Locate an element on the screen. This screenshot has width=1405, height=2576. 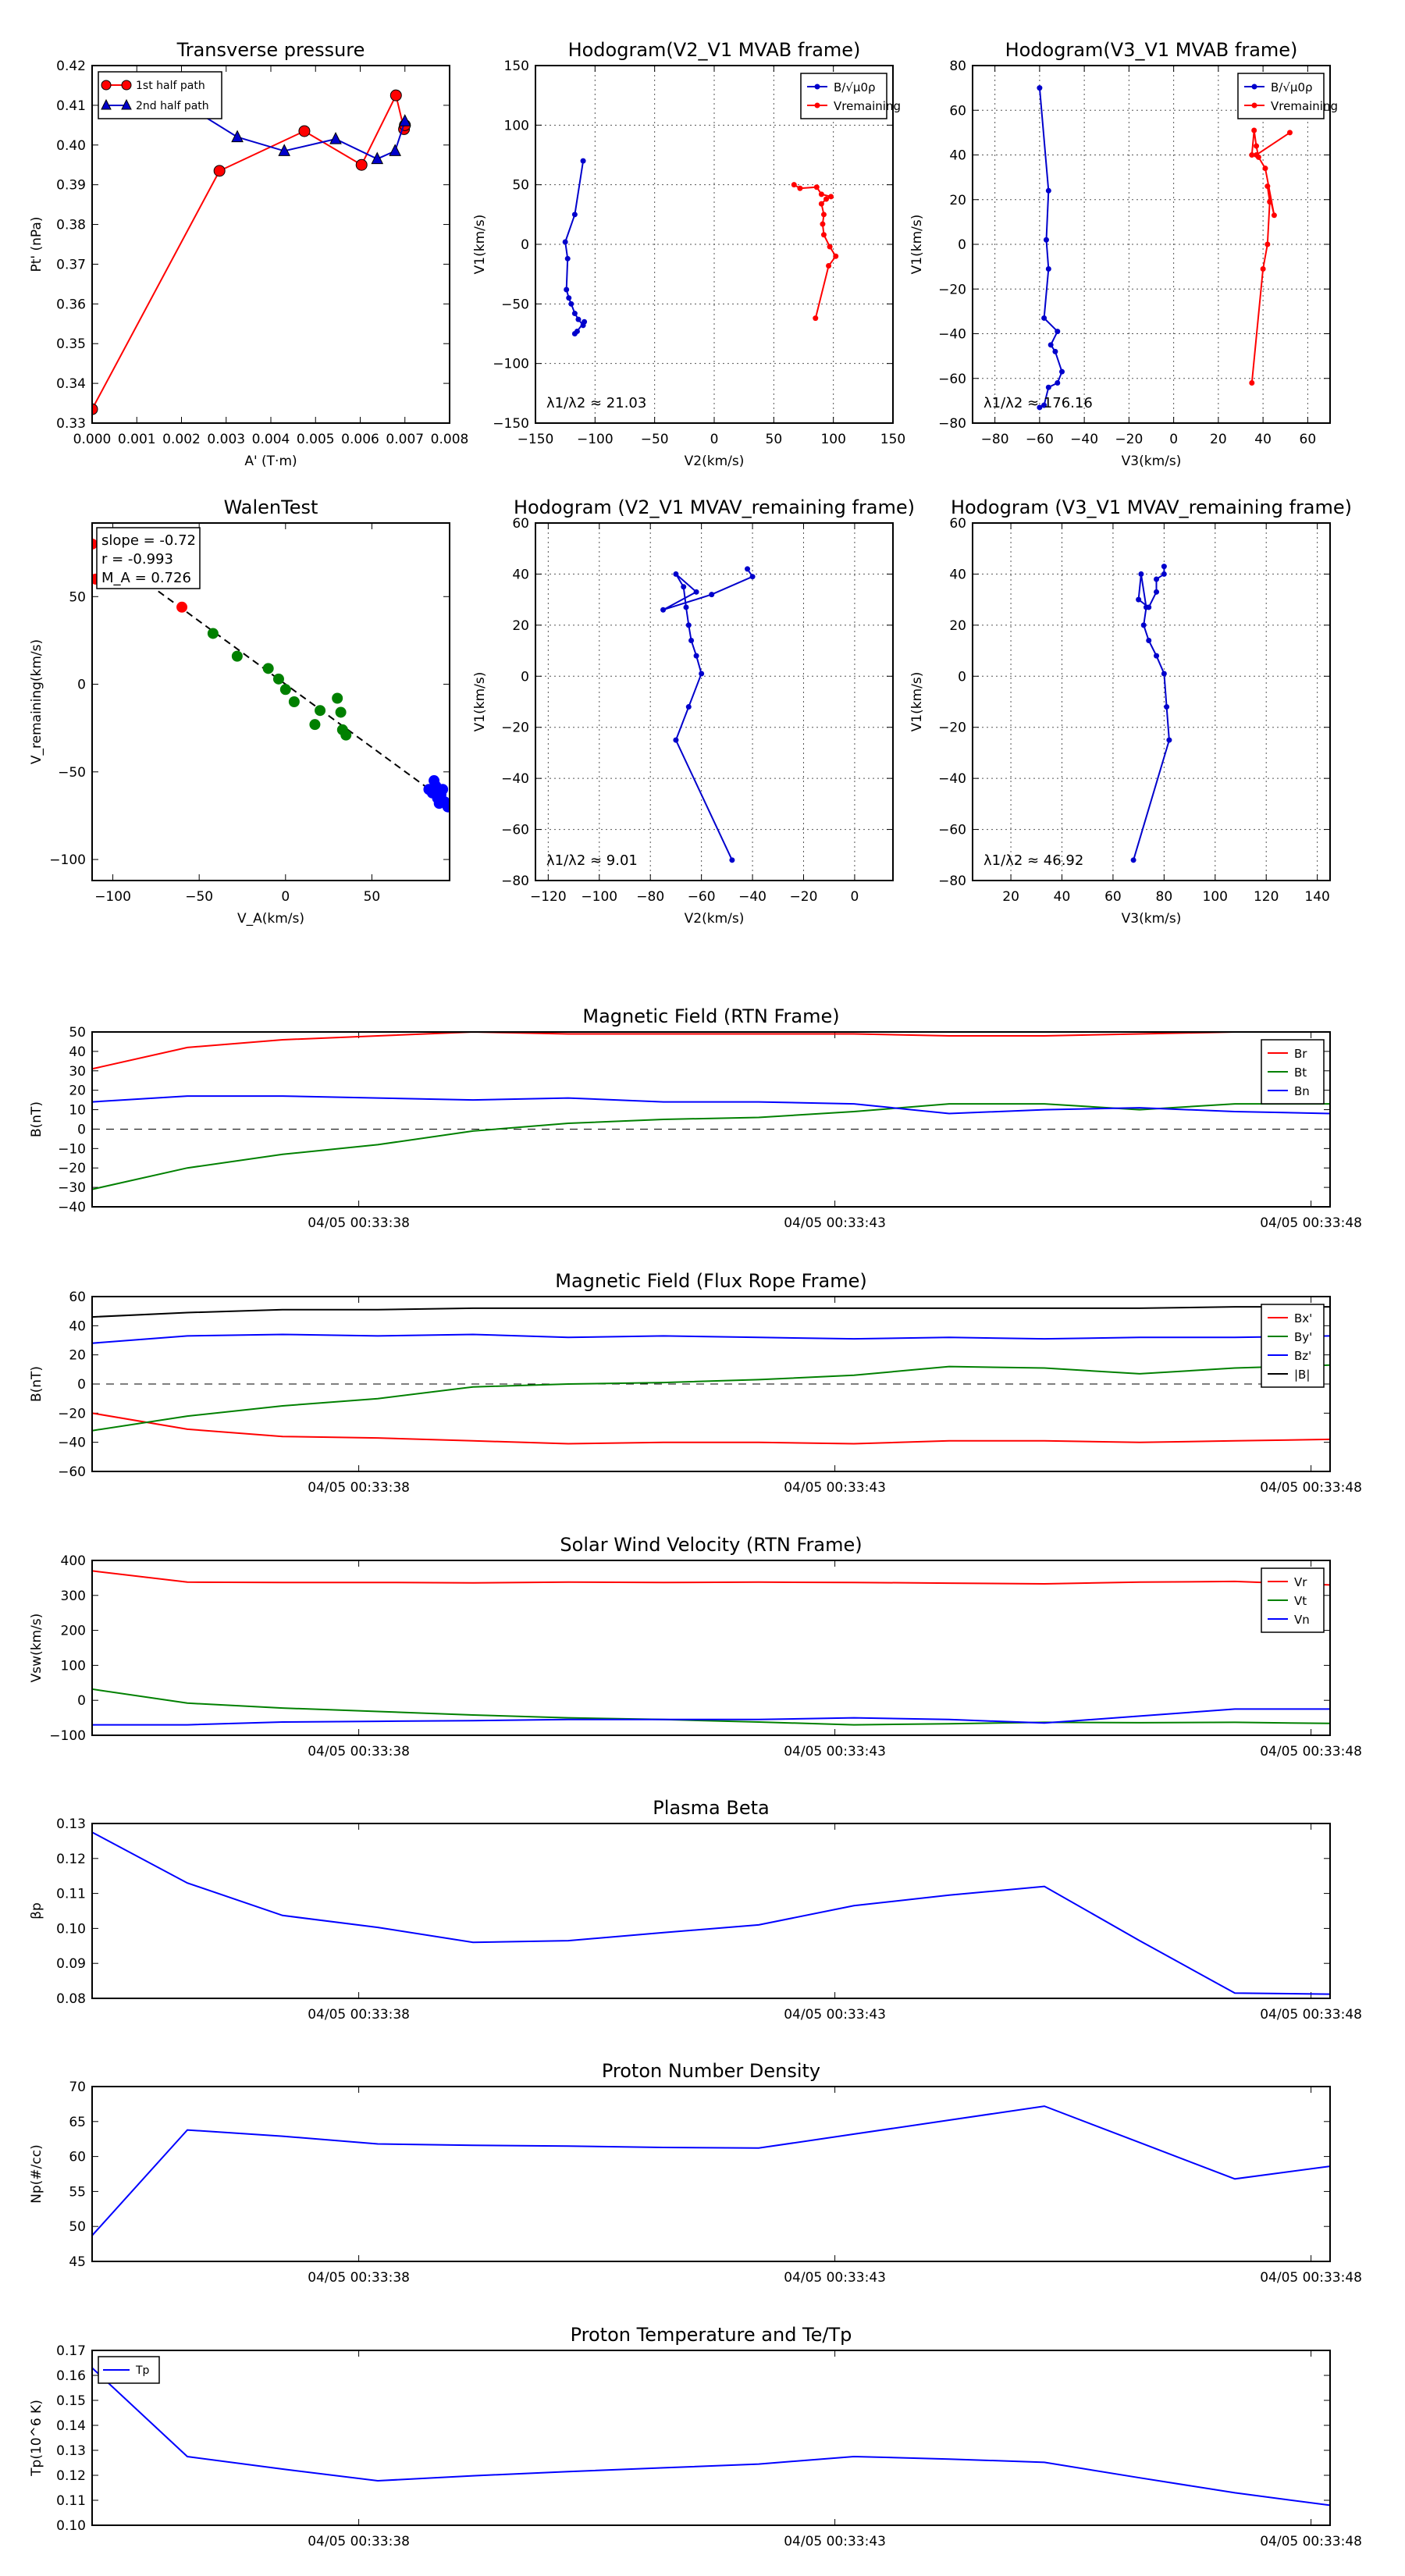
y-axis-label: B(nT) is located at coordinates (36, 1384).